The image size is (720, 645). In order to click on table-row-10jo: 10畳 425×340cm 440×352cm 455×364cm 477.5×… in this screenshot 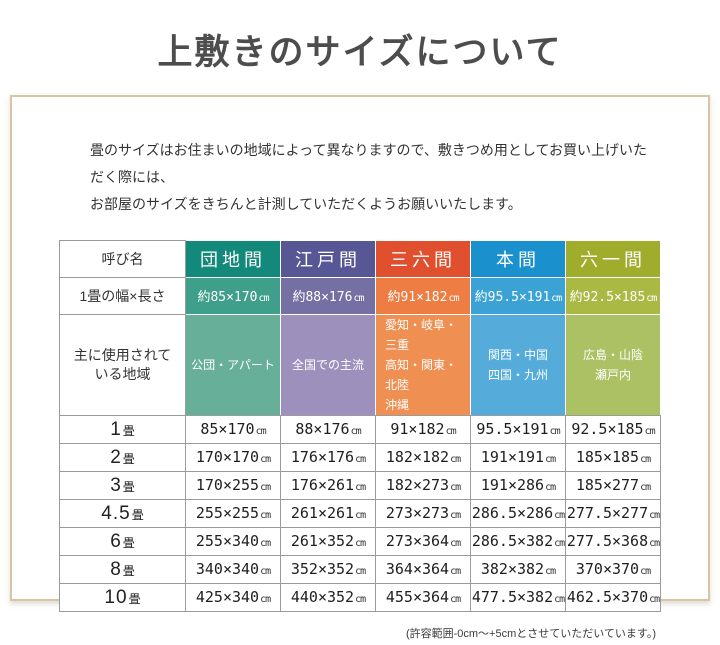, I will do `click(360, 597)`.